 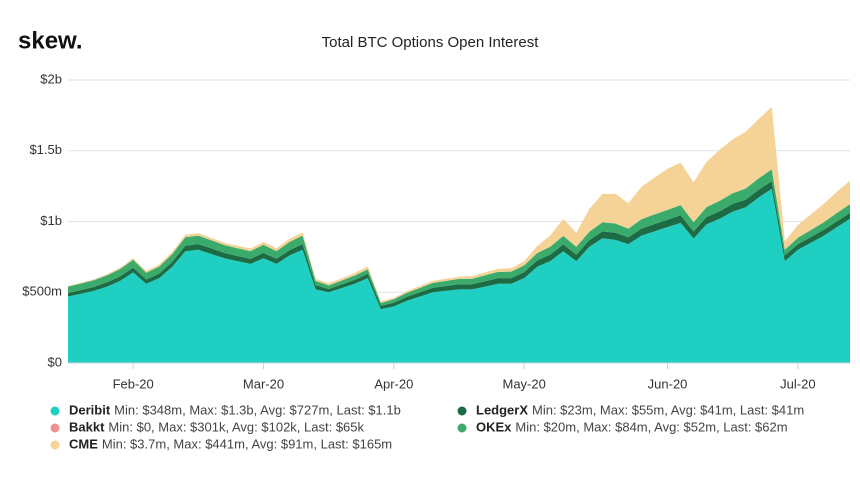 What do you see at coordinates (51, 78) in the screenshot?
I see `y-tick-label: $2b` at bounding box center [51, 78].